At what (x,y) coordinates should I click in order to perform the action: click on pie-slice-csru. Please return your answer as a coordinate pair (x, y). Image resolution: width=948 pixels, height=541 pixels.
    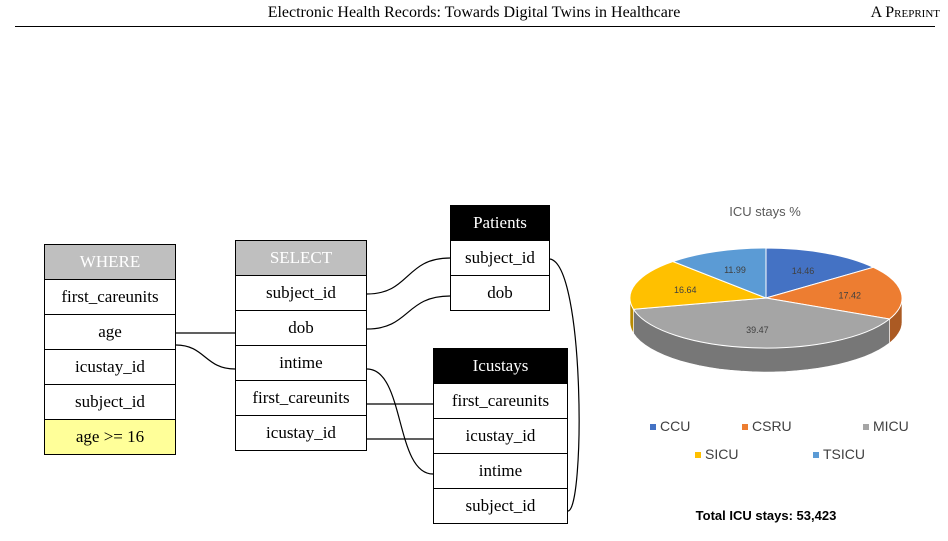
    Looking at the image, I should click on (834, 293).